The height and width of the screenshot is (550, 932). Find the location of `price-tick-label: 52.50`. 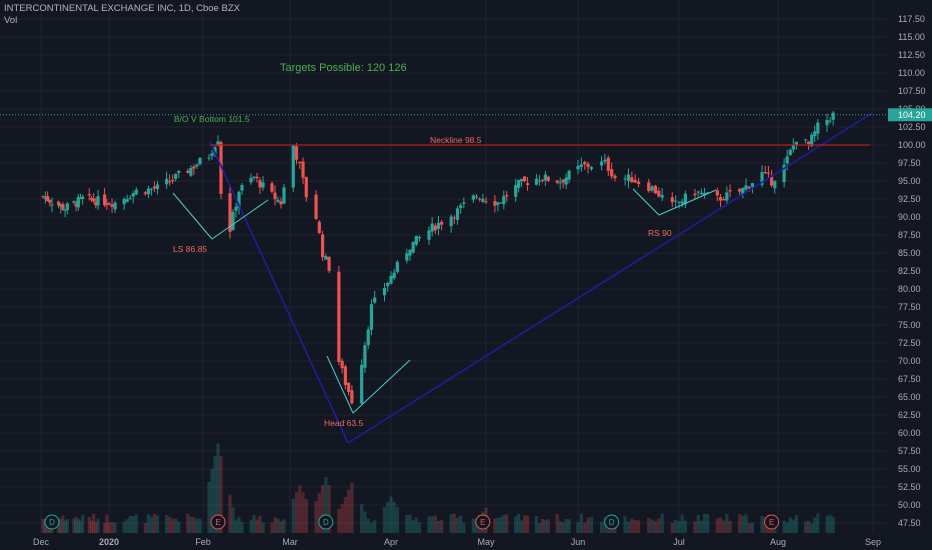

price-tick-label: 52.50 is located at coordinates (909, 487).